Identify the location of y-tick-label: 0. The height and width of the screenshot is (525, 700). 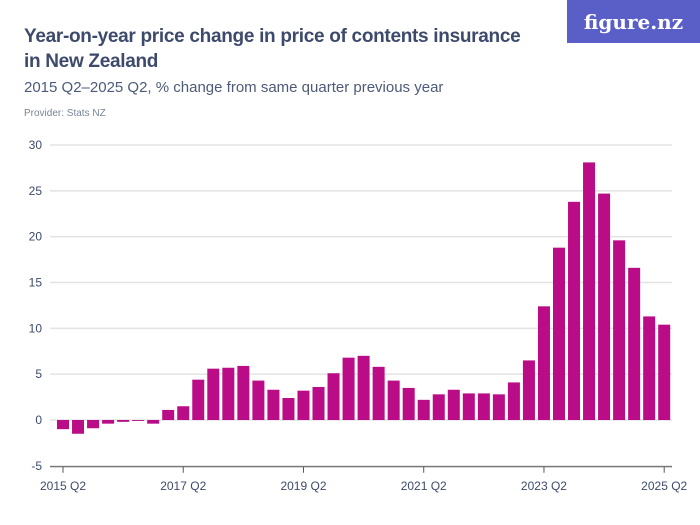
(38, 420).